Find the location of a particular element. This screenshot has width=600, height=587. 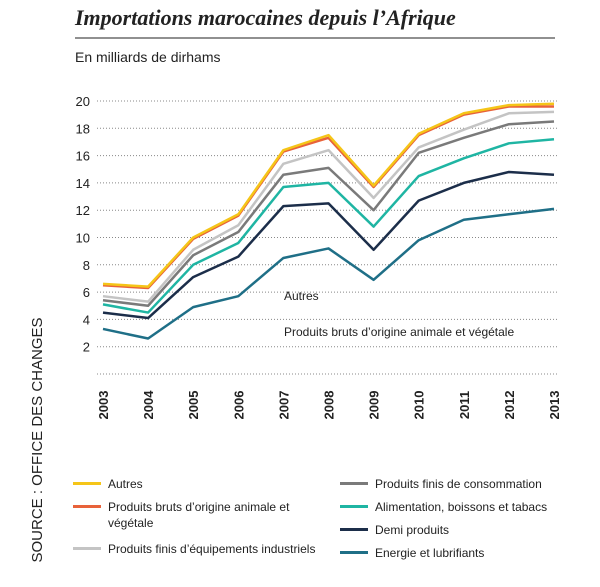

legend-label: Energie et lubrifiants is located at coordinates (430, 553).